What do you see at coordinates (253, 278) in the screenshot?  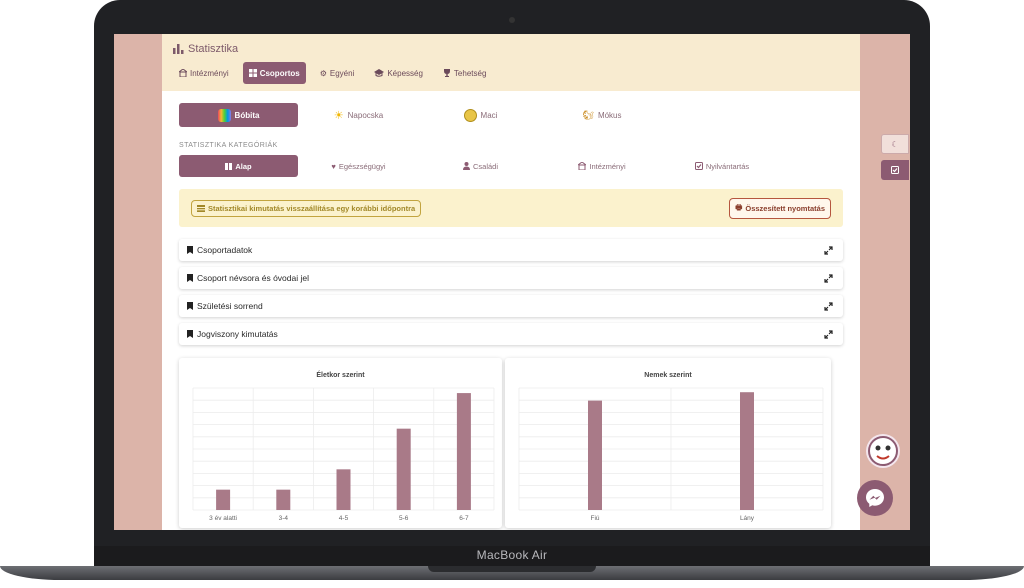 I see `section-label: Csoport névsora és óvodai jel` at bounding box center [253, 278].